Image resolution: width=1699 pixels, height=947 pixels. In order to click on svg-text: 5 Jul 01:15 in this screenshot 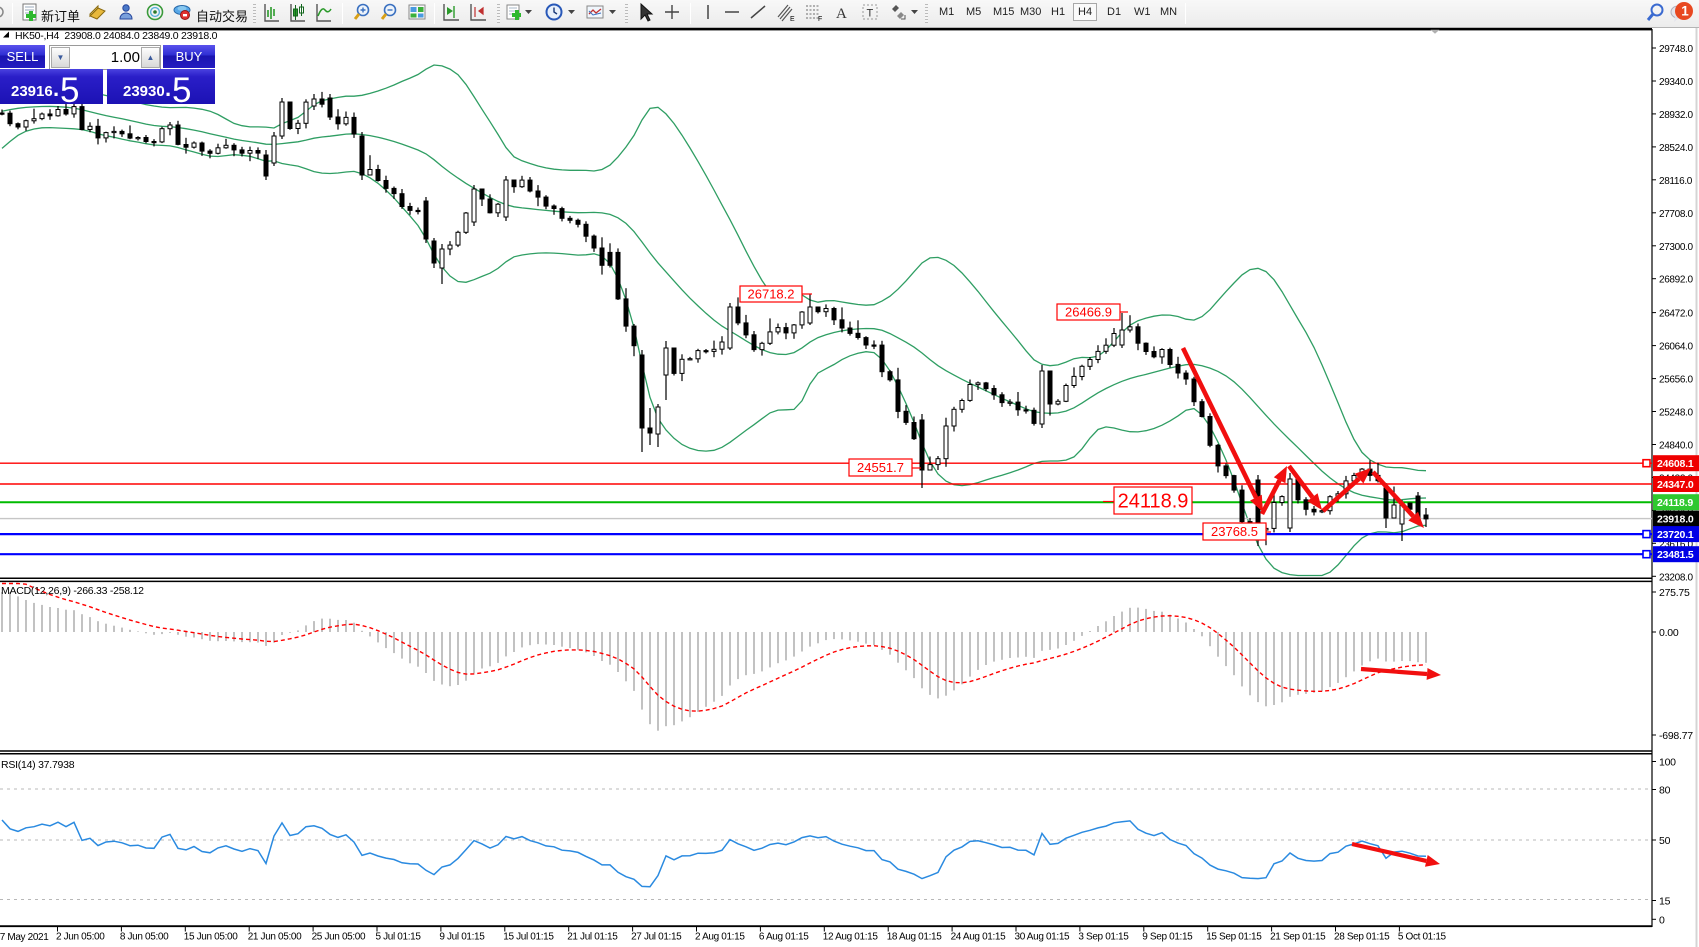, I will do `click(399, 937)`.